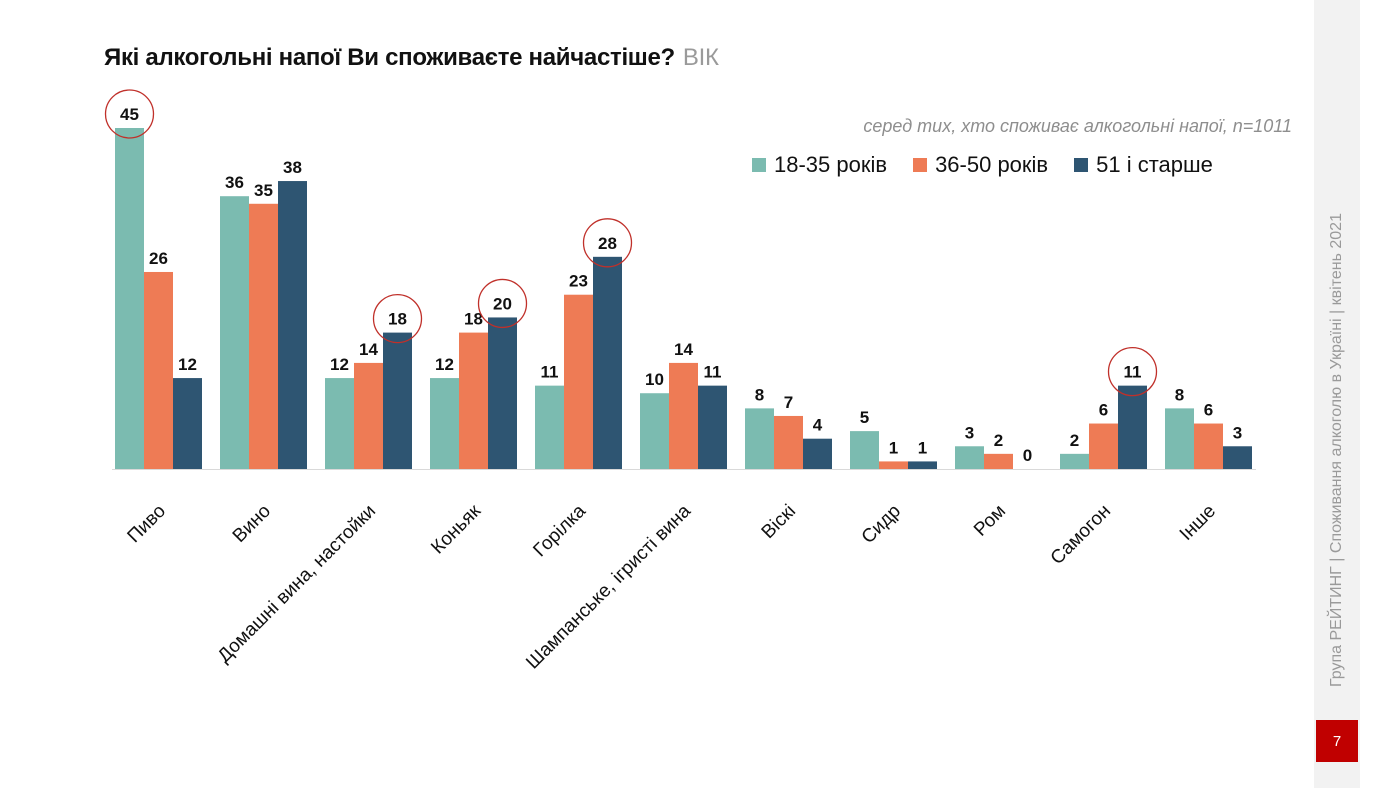  Describe the element at coordinates (990, 521) in the screenshot. I see `category-label: Ром` at that location.